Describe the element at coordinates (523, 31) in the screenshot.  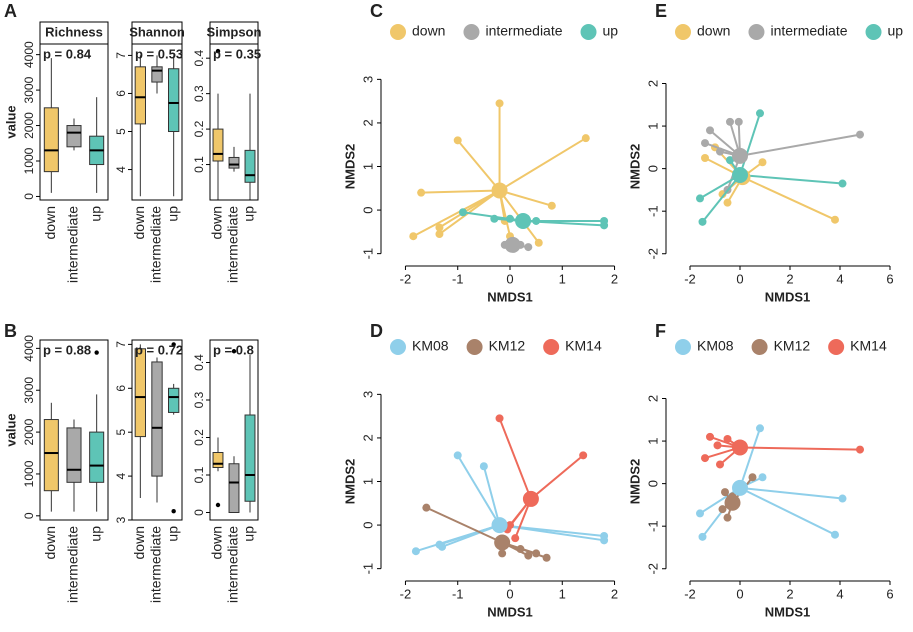
I see `legend-label: intermediate` at that location.